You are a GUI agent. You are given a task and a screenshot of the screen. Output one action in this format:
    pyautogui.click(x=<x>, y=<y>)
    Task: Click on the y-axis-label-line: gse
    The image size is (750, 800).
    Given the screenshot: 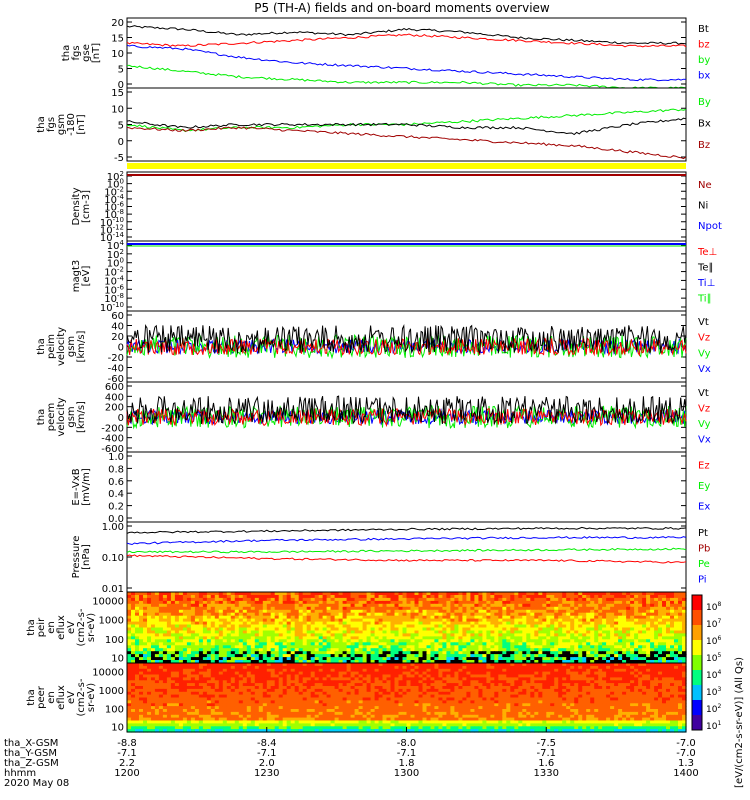 What is the action you would take?
    pyautogui.click(x=86, y=53)
    